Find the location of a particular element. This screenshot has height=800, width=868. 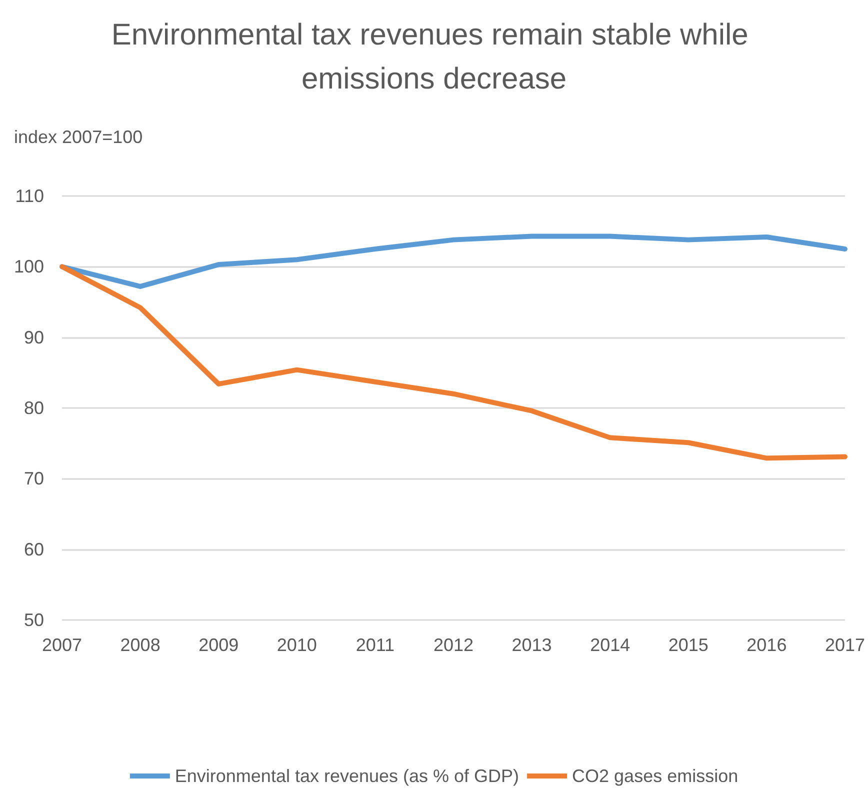

legend-label: CO2 gases emission is located at coordinates (655, 776).